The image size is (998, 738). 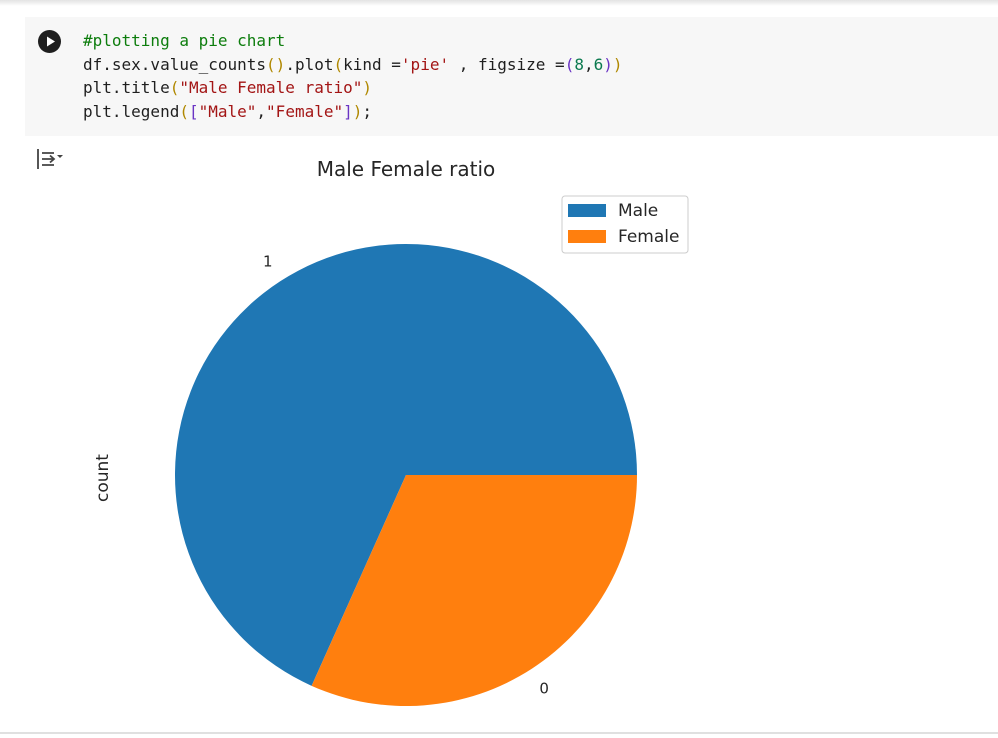 I want to click on legend-swatch-male, so click(x=587, y=210).